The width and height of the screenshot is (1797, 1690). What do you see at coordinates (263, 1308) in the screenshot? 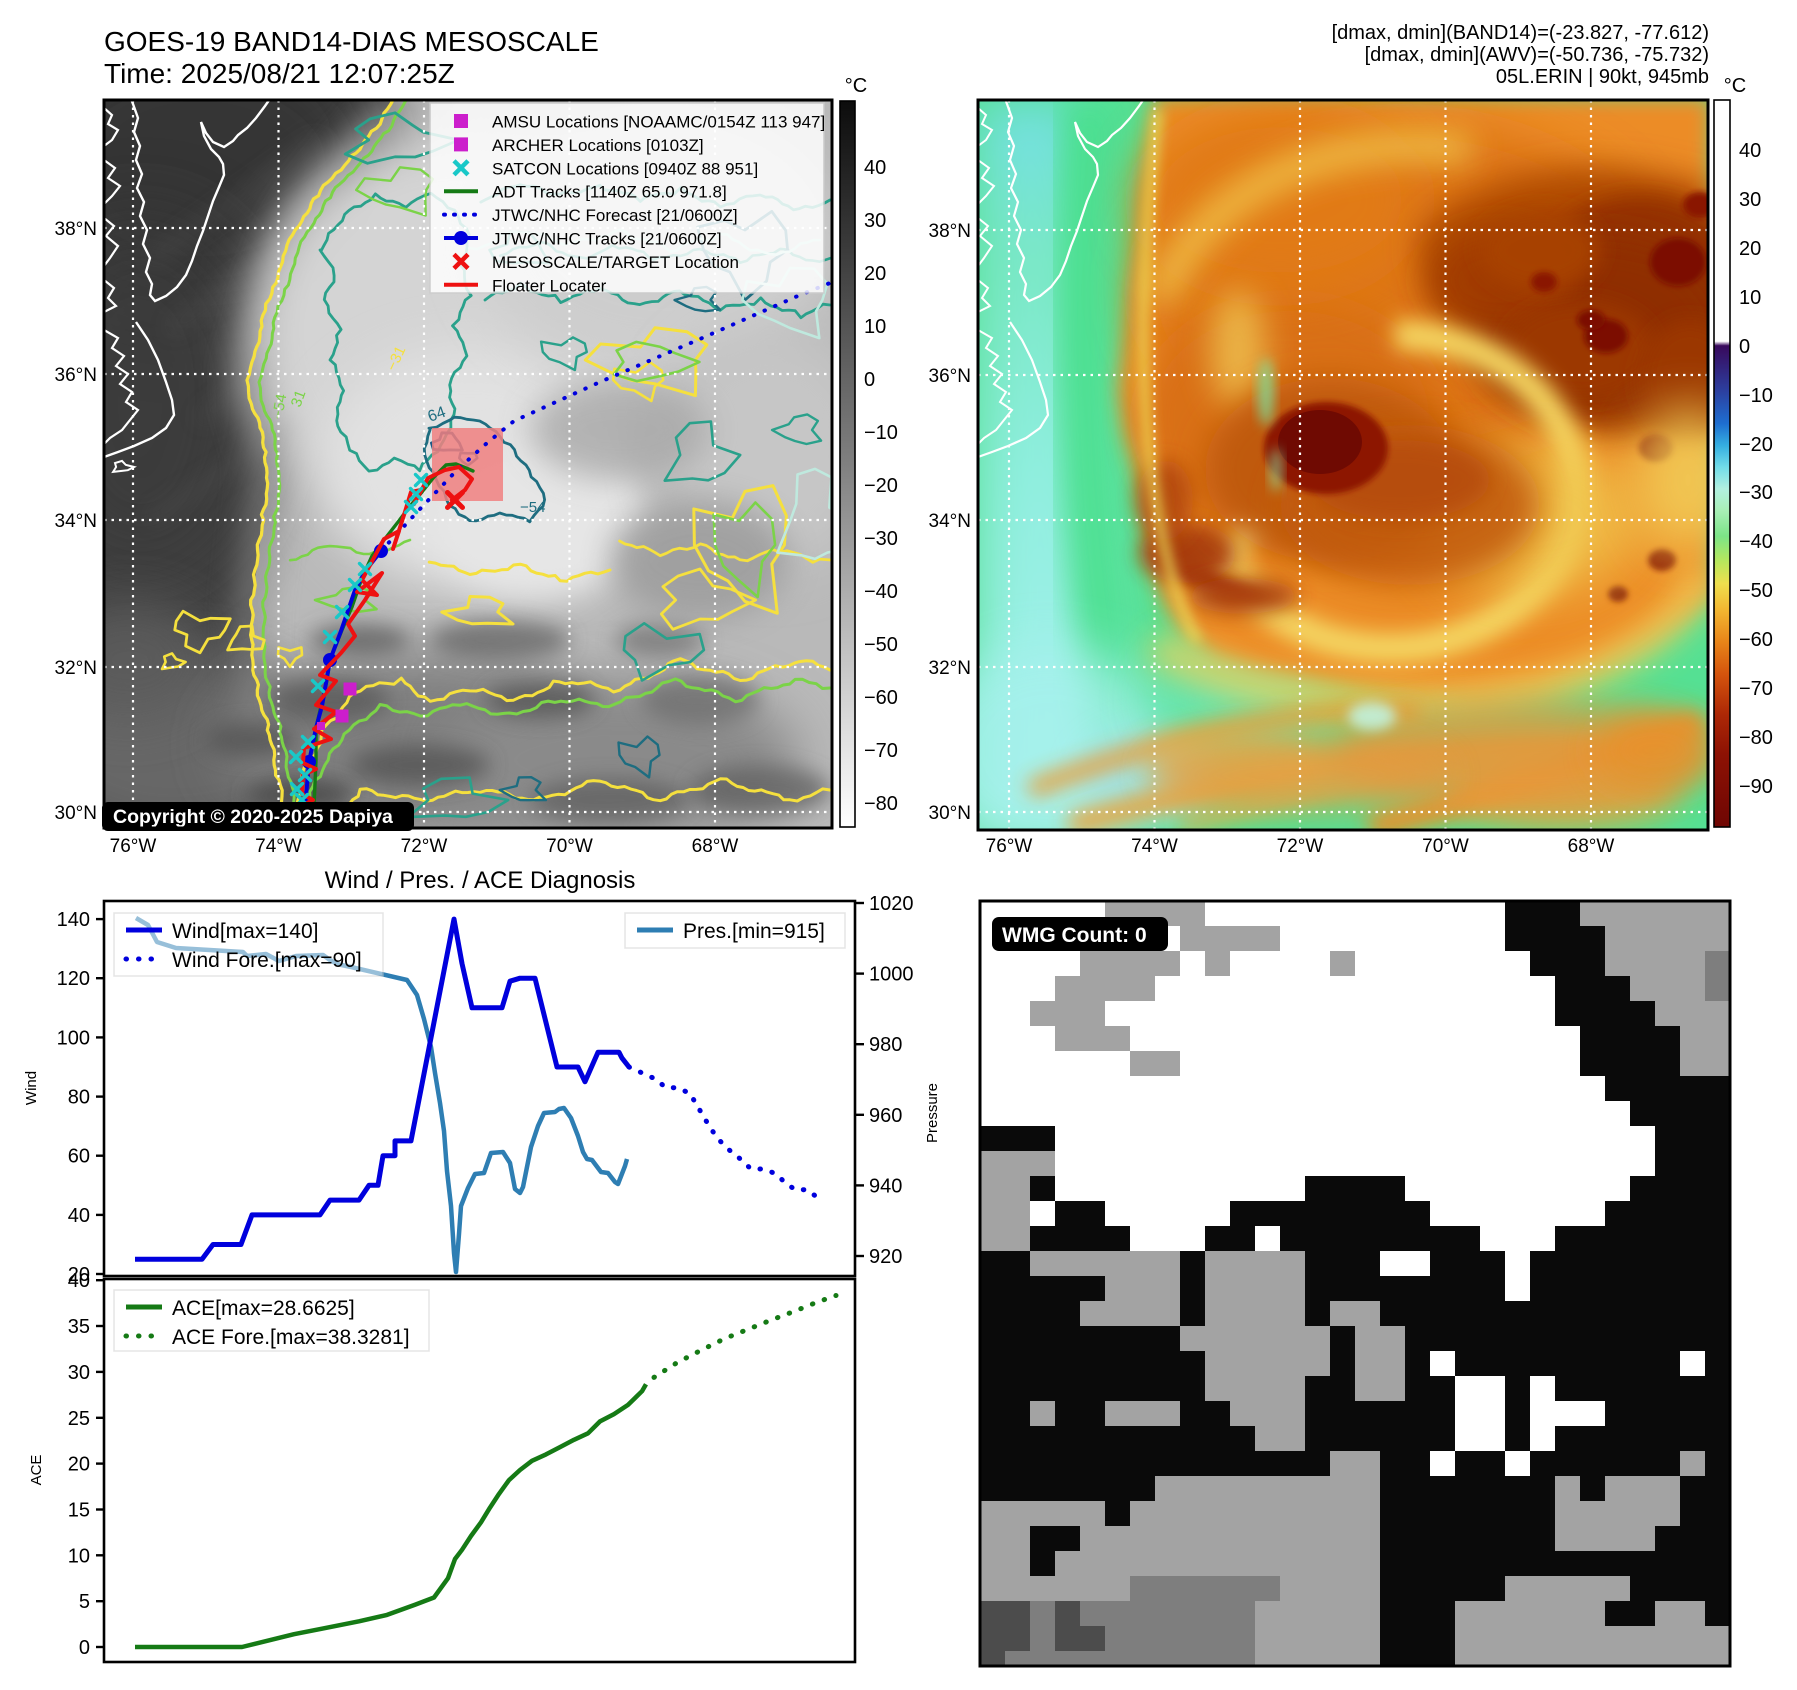
I see `svg-text: ACE[max=28.6625]` at bounding box center [263, 1308].